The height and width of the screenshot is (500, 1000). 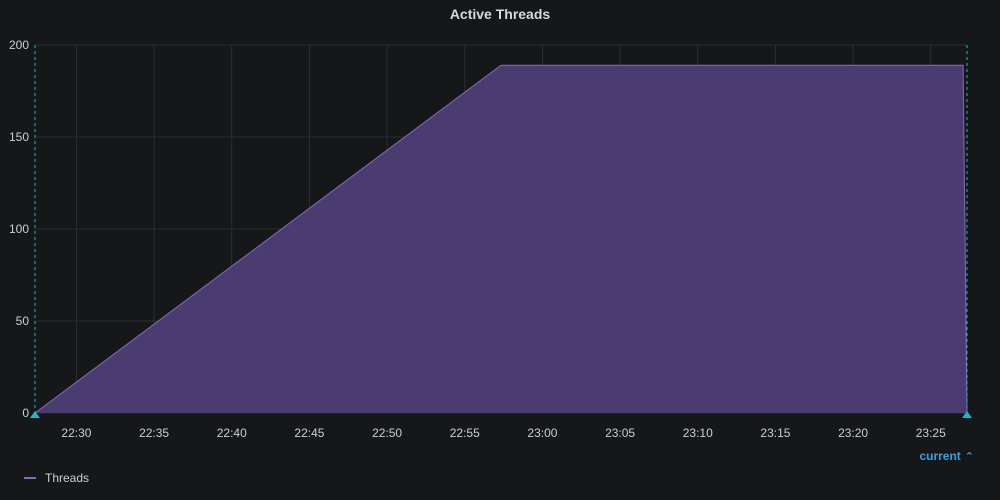 I want to click on chevron-up-icon: ⌃, so click(x=969, y=457).